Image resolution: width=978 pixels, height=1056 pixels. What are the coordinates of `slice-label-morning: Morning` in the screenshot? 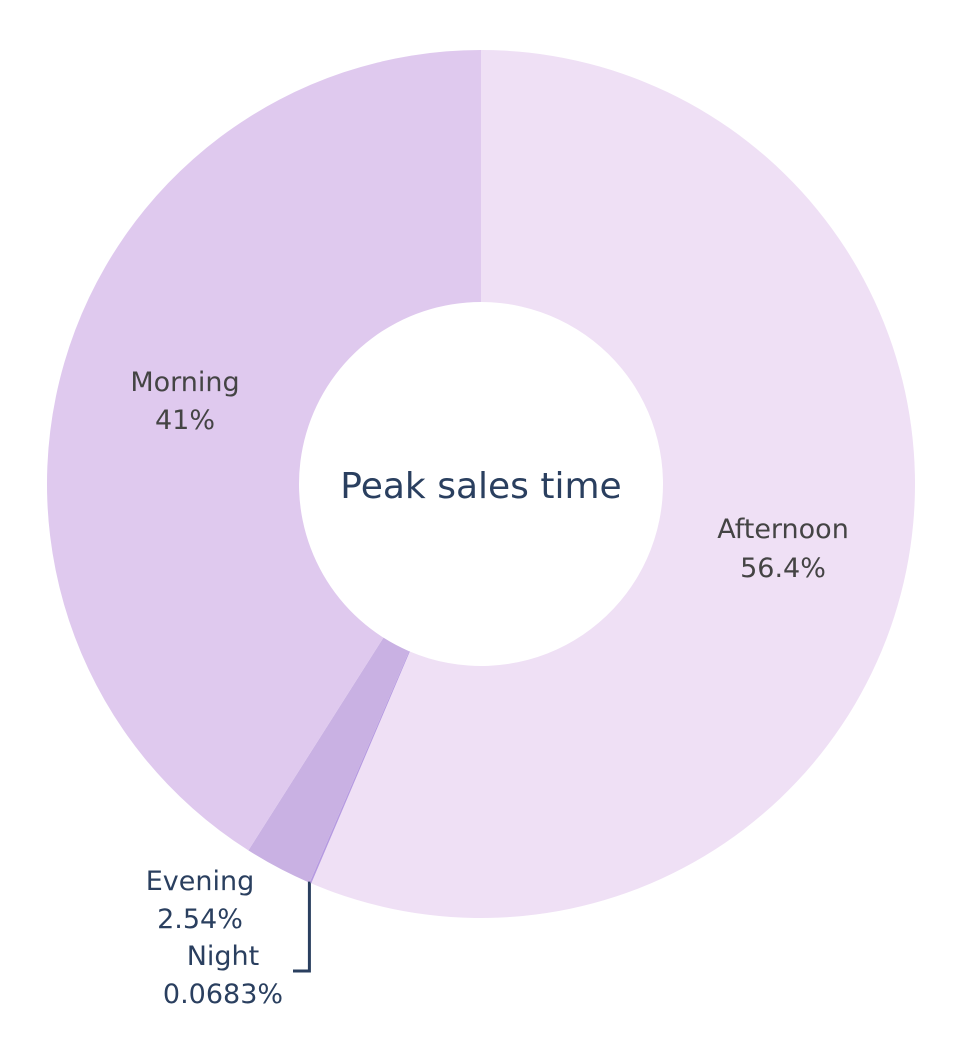 It's located at (184, 382).